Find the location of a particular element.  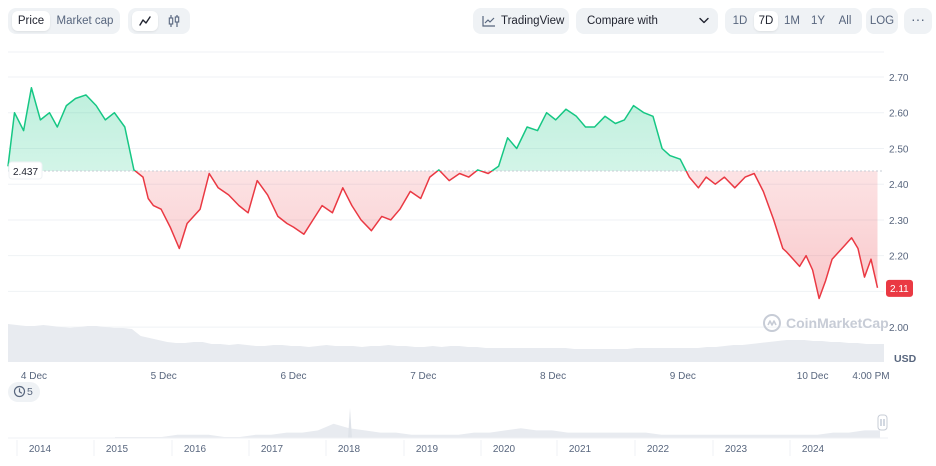

price-marketcap-toggle: Price Market cap is located at coordinates (64, 21).